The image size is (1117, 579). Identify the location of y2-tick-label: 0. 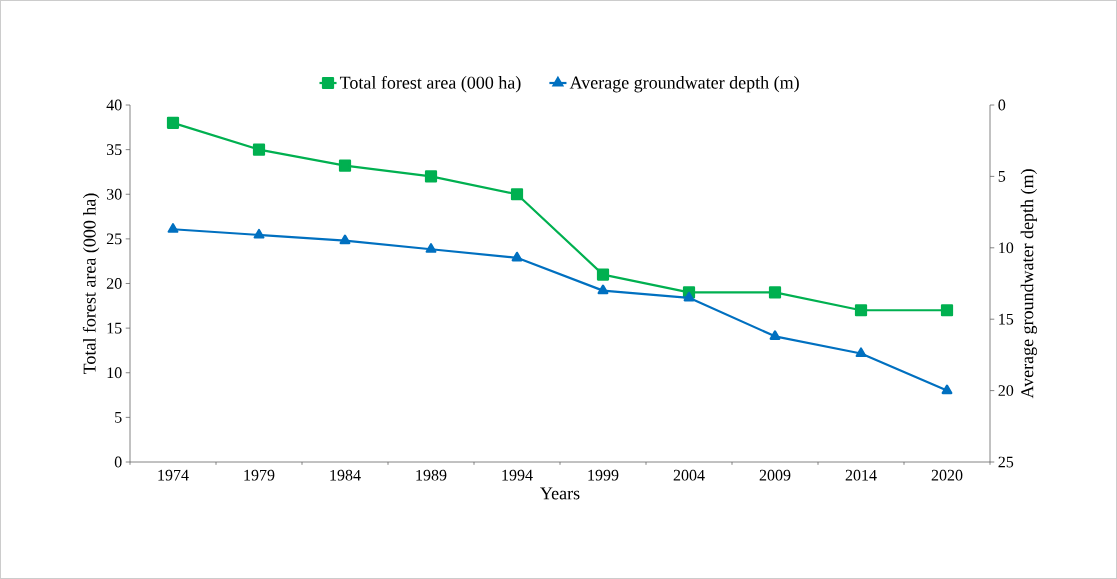
(1002, 105).